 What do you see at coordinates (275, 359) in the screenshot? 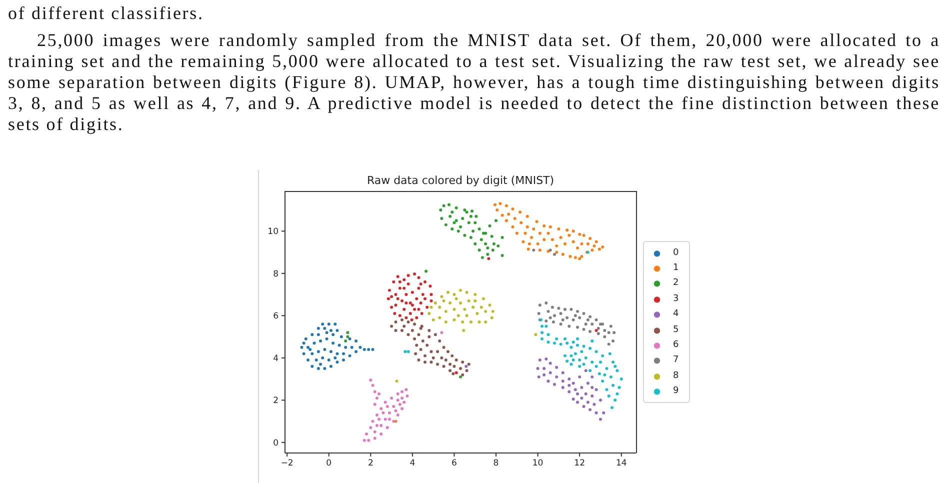
I see `y-tick-label: 4` at bounding box center [275, 359].